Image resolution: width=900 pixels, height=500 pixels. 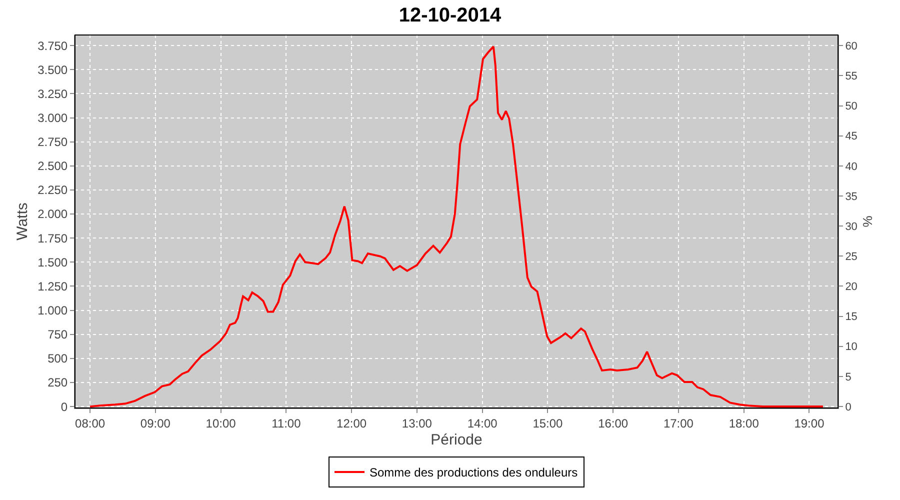 I want to click on y-tick-label: 3.000, so click(x=53, y=117).